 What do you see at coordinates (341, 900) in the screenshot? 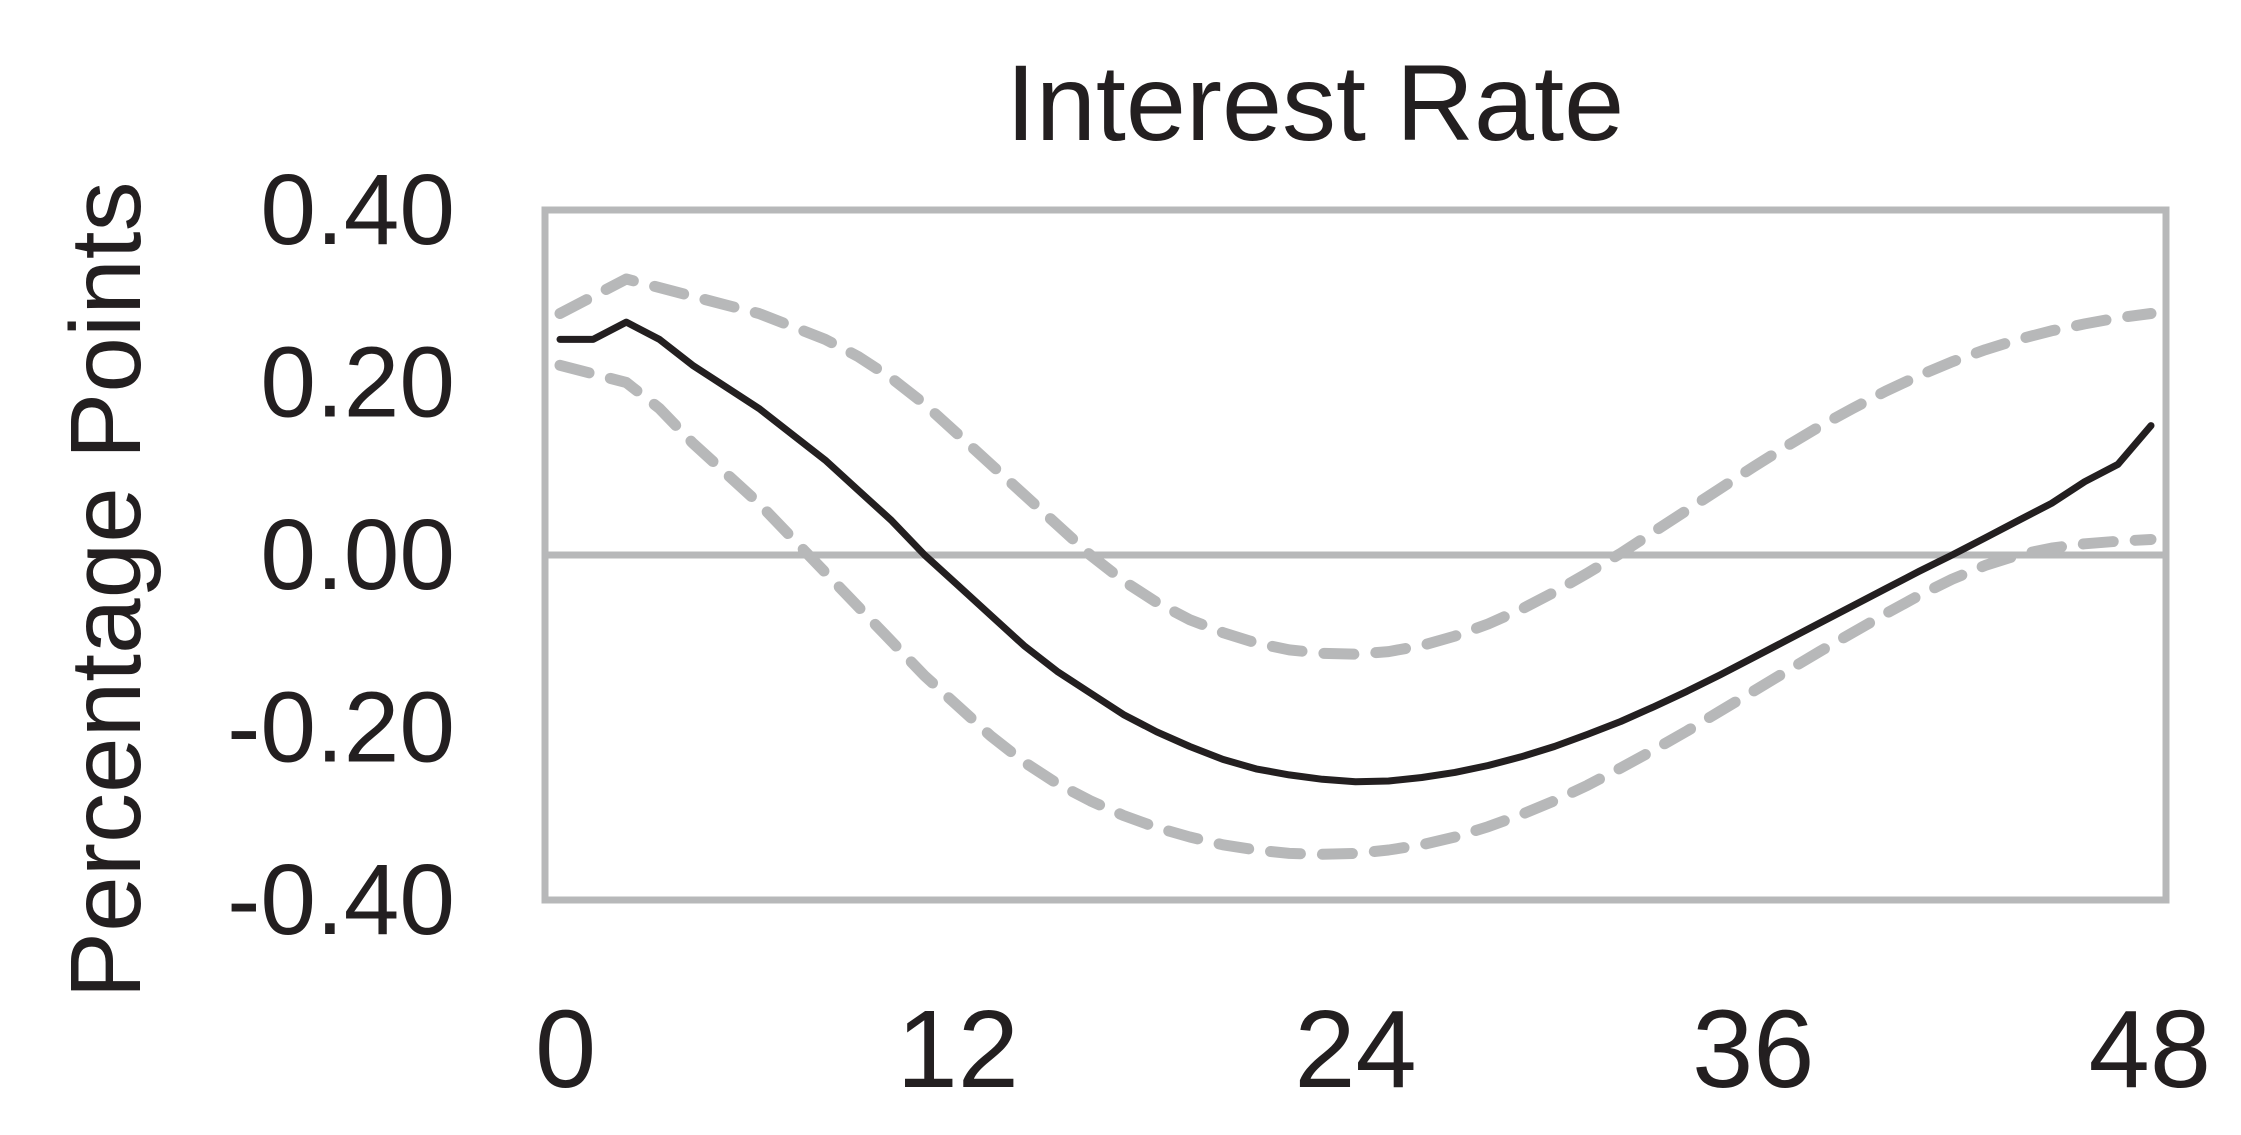
I see `y-tick-label: -0.40` at bounding box center [341, 900].